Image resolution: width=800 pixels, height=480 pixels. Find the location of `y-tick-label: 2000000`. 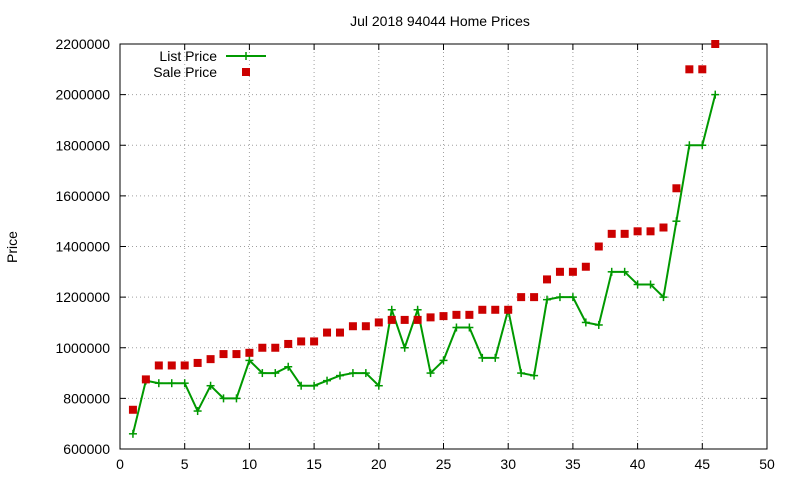

y-tick-label: 2000000 is located at coordinates (82, 95).